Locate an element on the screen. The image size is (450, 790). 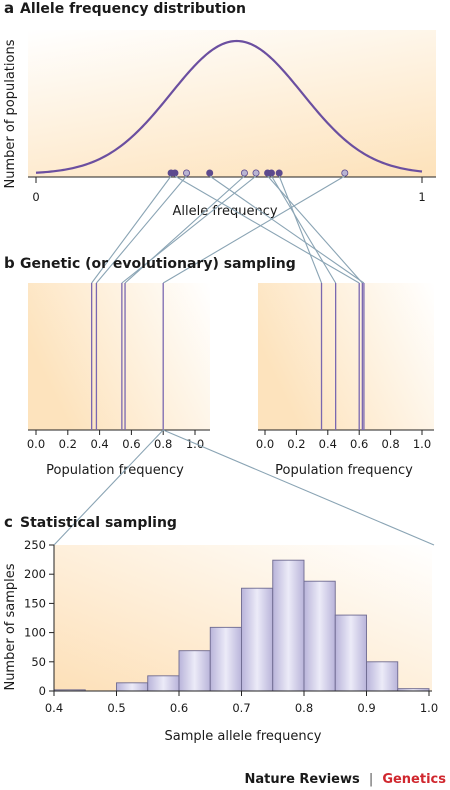
panel-c-x-tick-label: 0.5 is located at coordinates (116, 708).